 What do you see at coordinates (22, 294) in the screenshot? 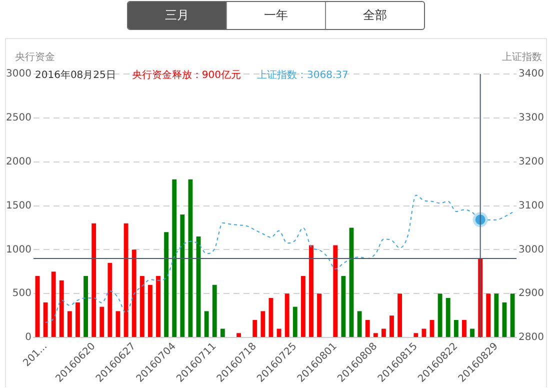
I see `y-tick-label: 500` at bounding box center [22, 294].